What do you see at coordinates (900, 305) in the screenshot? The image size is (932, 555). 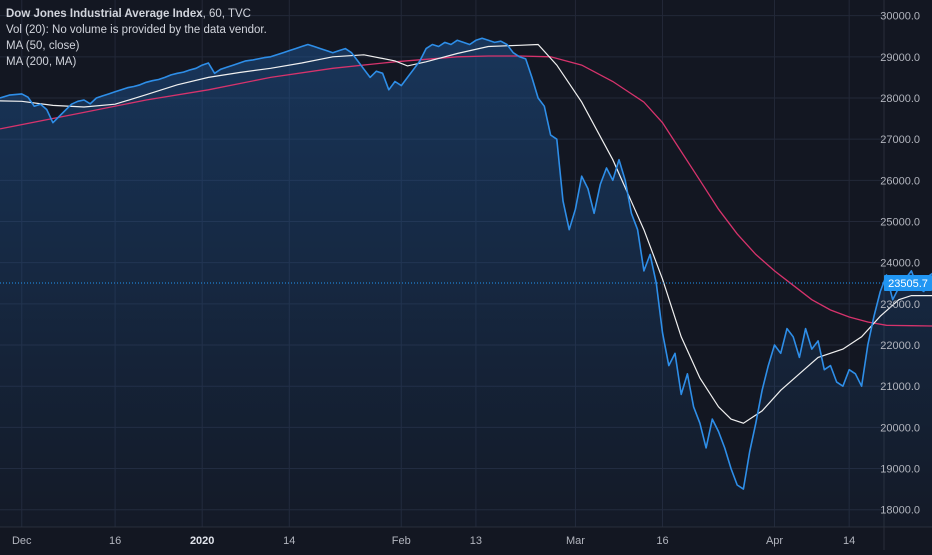 I see `y-tick-label: 23000.0` at bounding box center [900, 305].